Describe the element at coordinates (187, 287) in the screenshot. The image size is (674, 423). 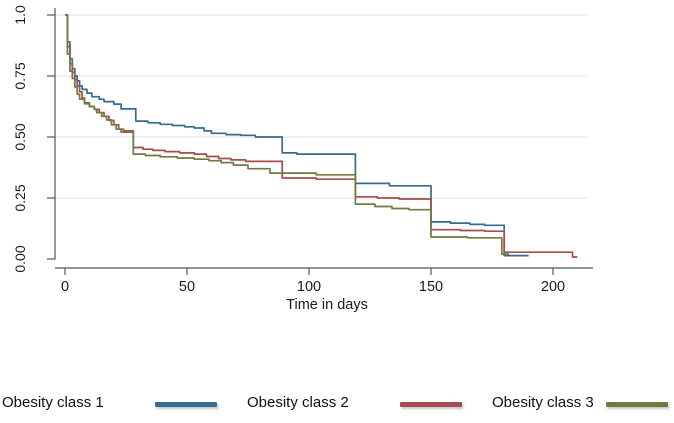
I see `x-tick-label: 50` at that location.